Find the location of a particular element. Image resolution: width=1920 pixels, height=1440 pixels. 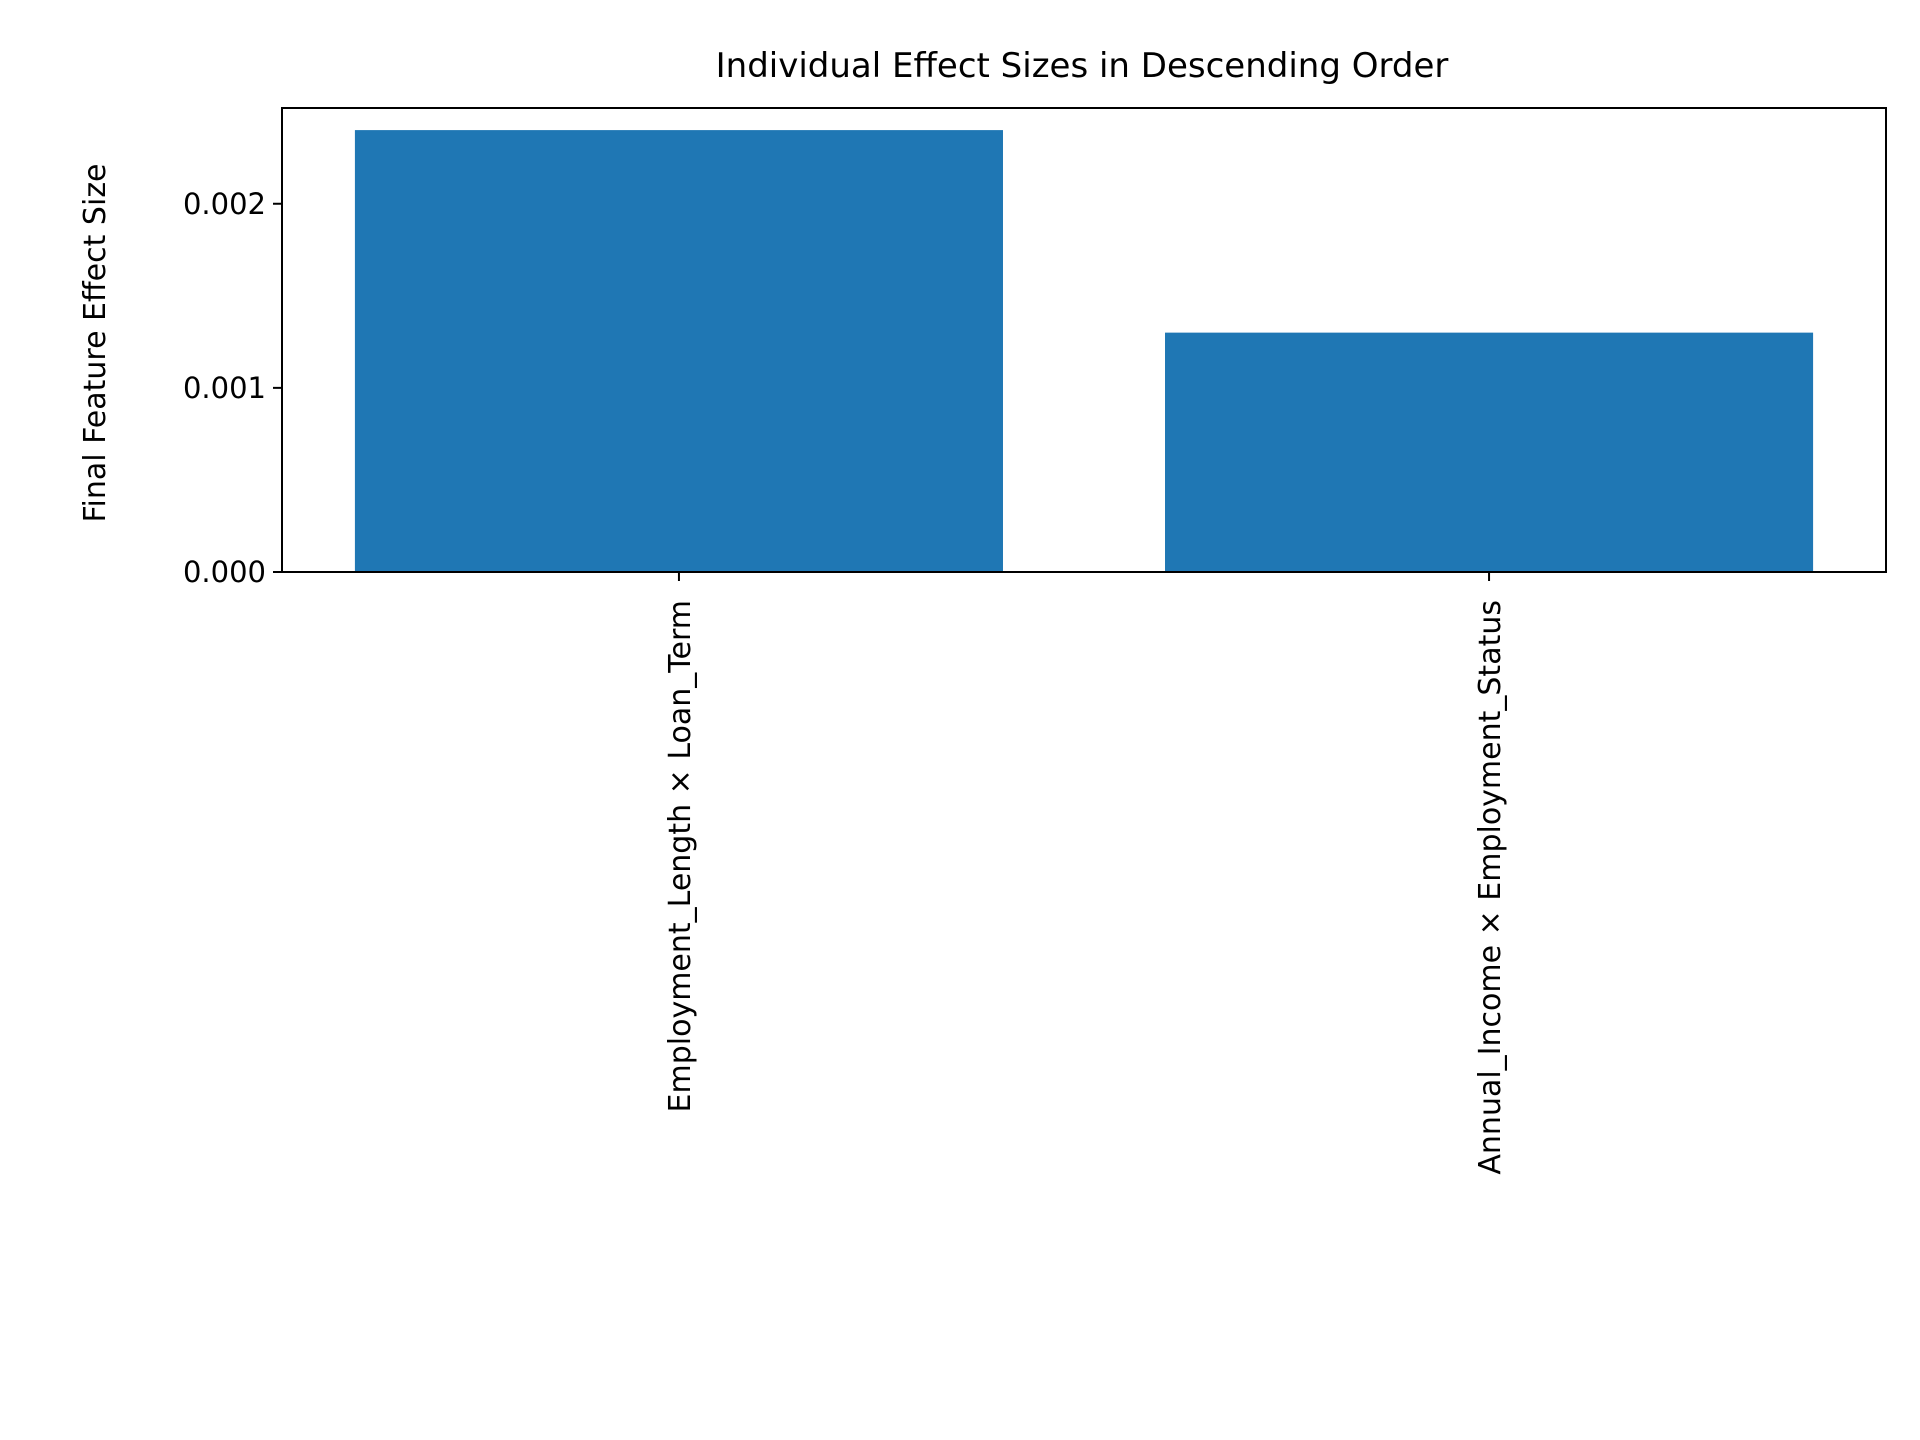

x-tick-label: Employment_Length × Loan_Term is located at coordinates (680, 856).